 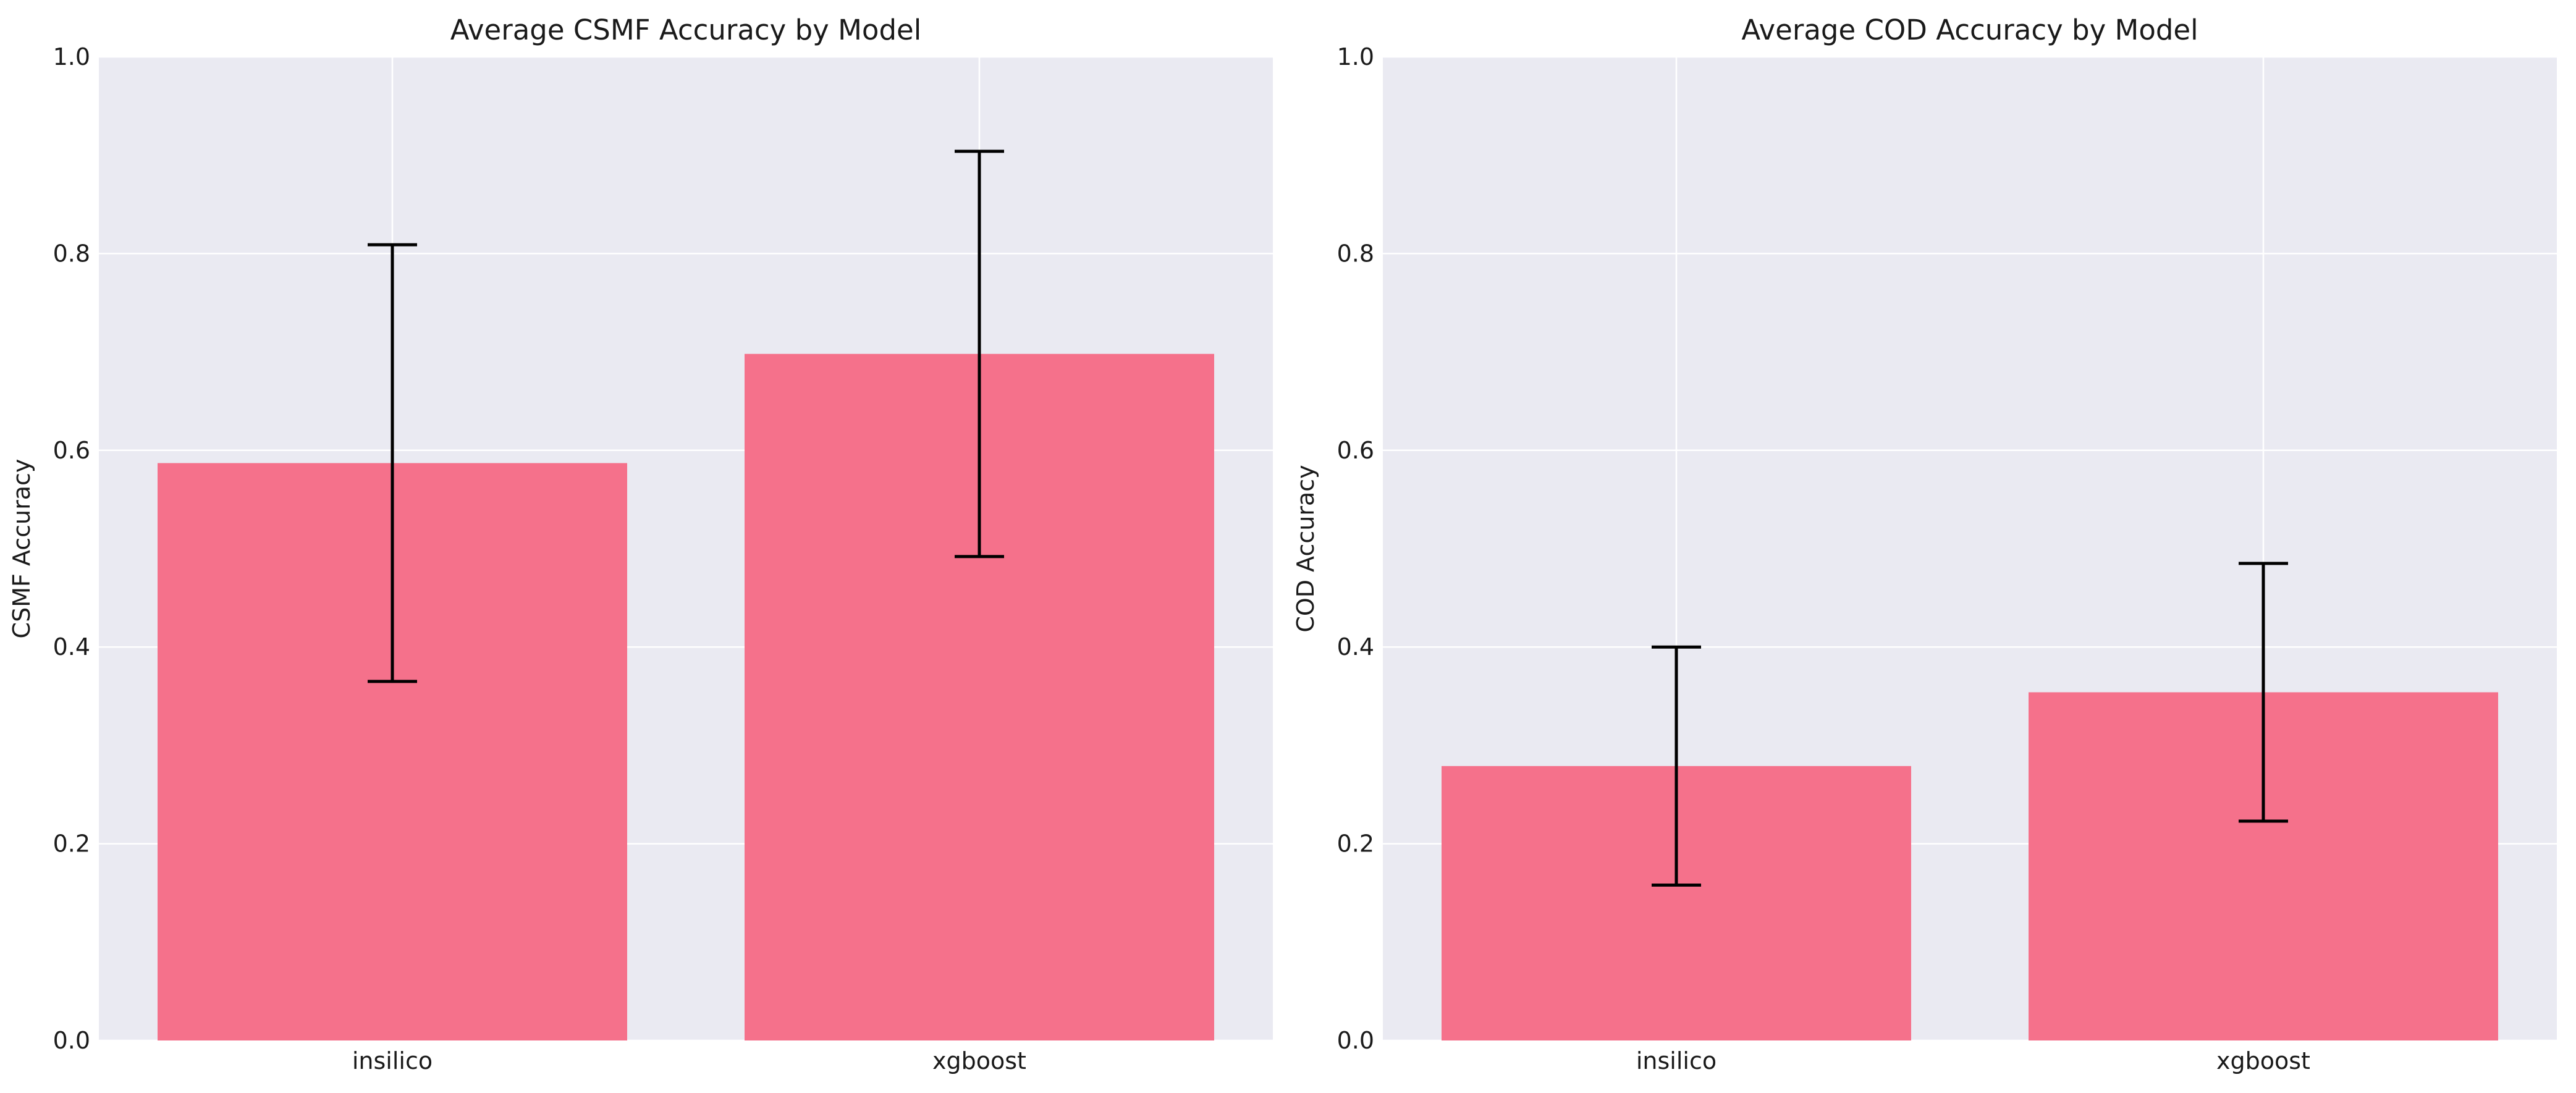 I want to click on panel-title: Average COD Accuracy by Model, so click(x=1969, y=30).